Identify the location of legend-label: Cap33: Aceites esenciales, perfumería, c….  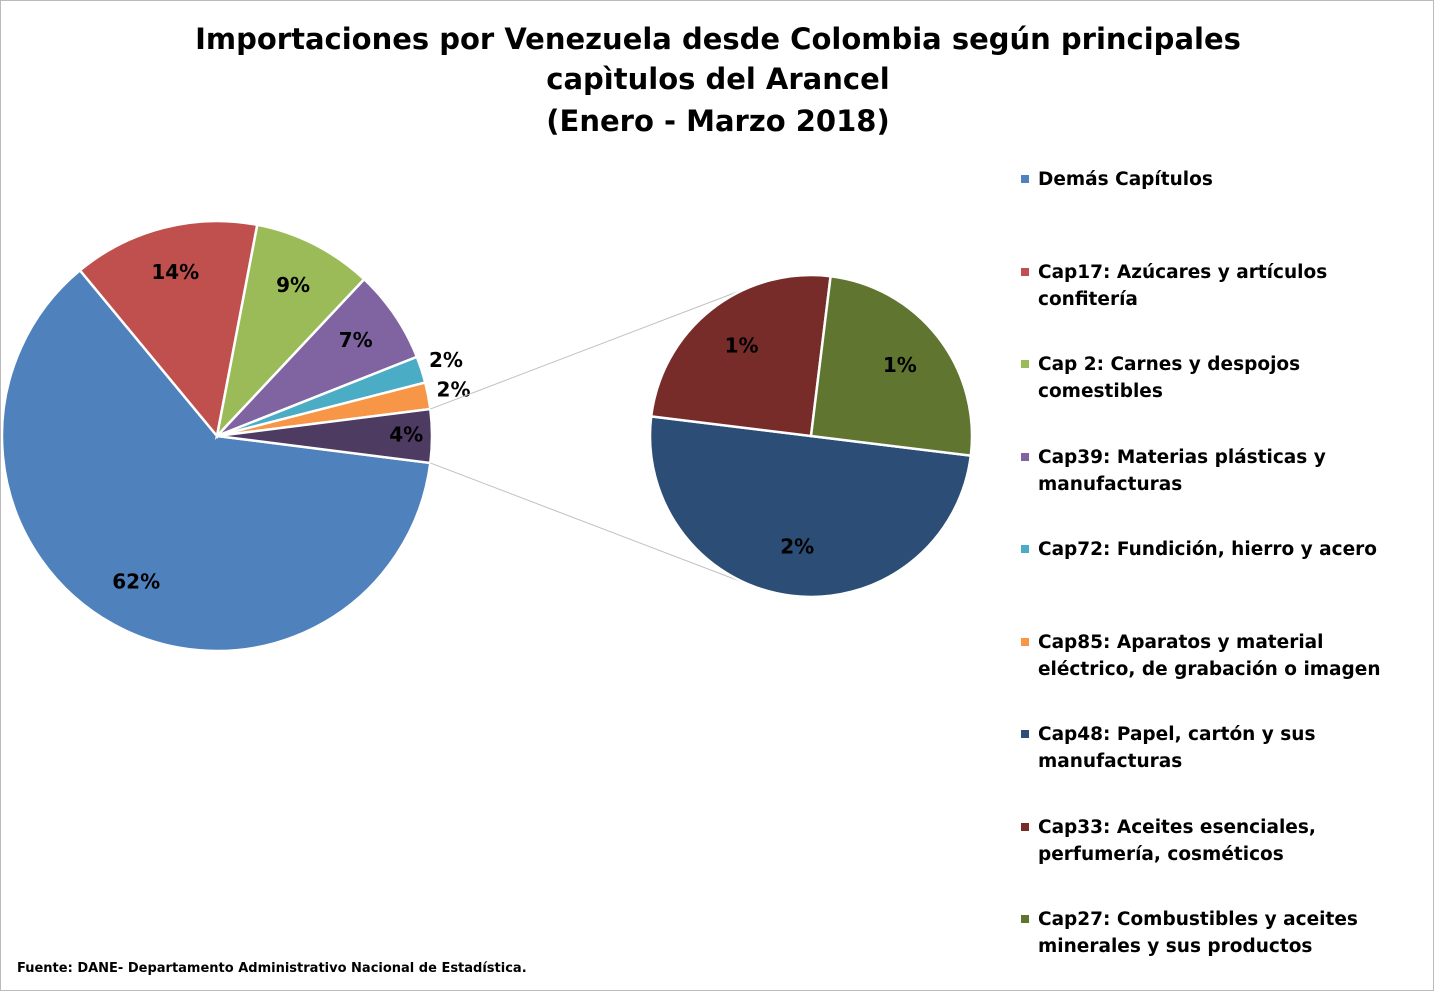
(1177, 840).